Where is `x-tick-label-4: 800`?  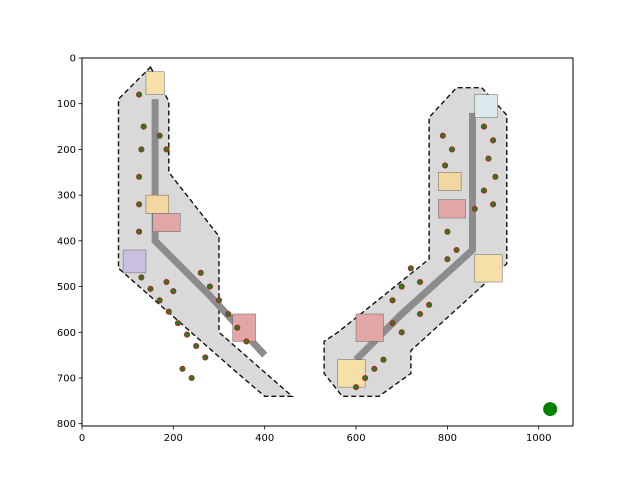 x-tick-label-4: 800 is located at coordinates (447, 438).